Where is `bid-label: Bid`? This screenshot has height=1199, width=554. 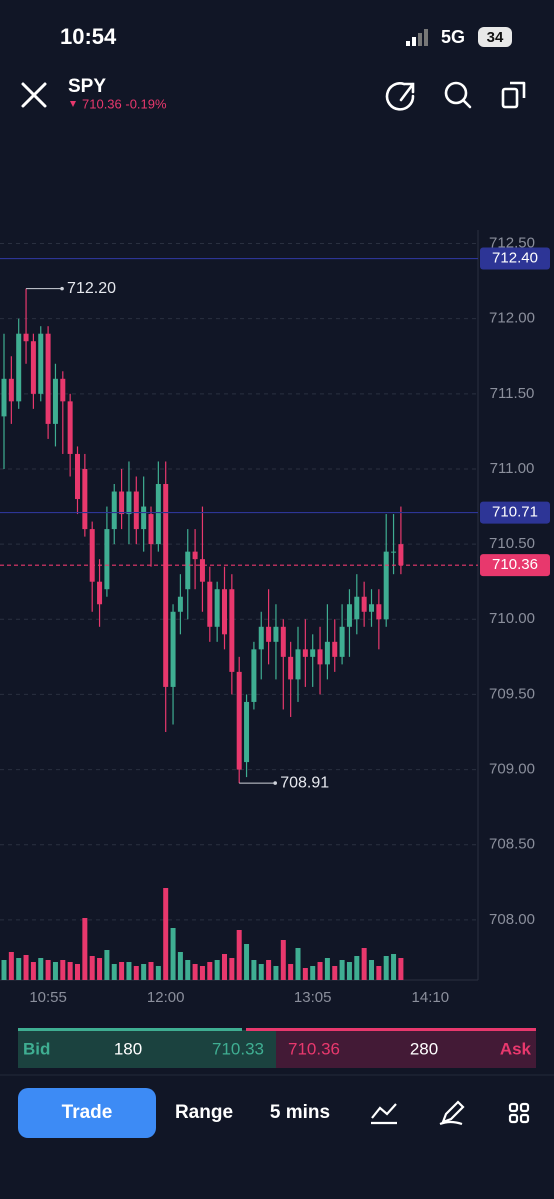
bid-label: Bid is located at coordinates (36, 1048).